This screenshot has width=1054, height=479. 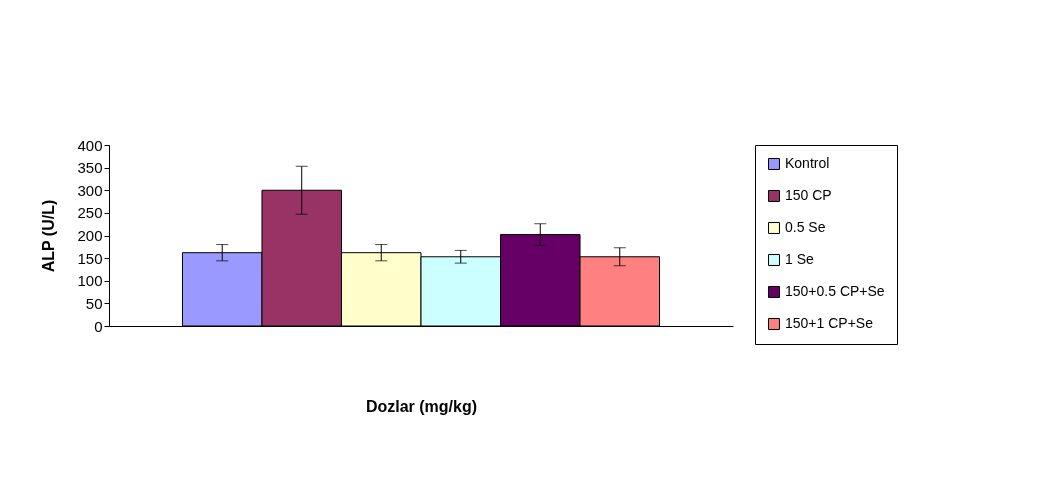 I want to click on legend-label: 150 CP, so click(x=808, y=195).